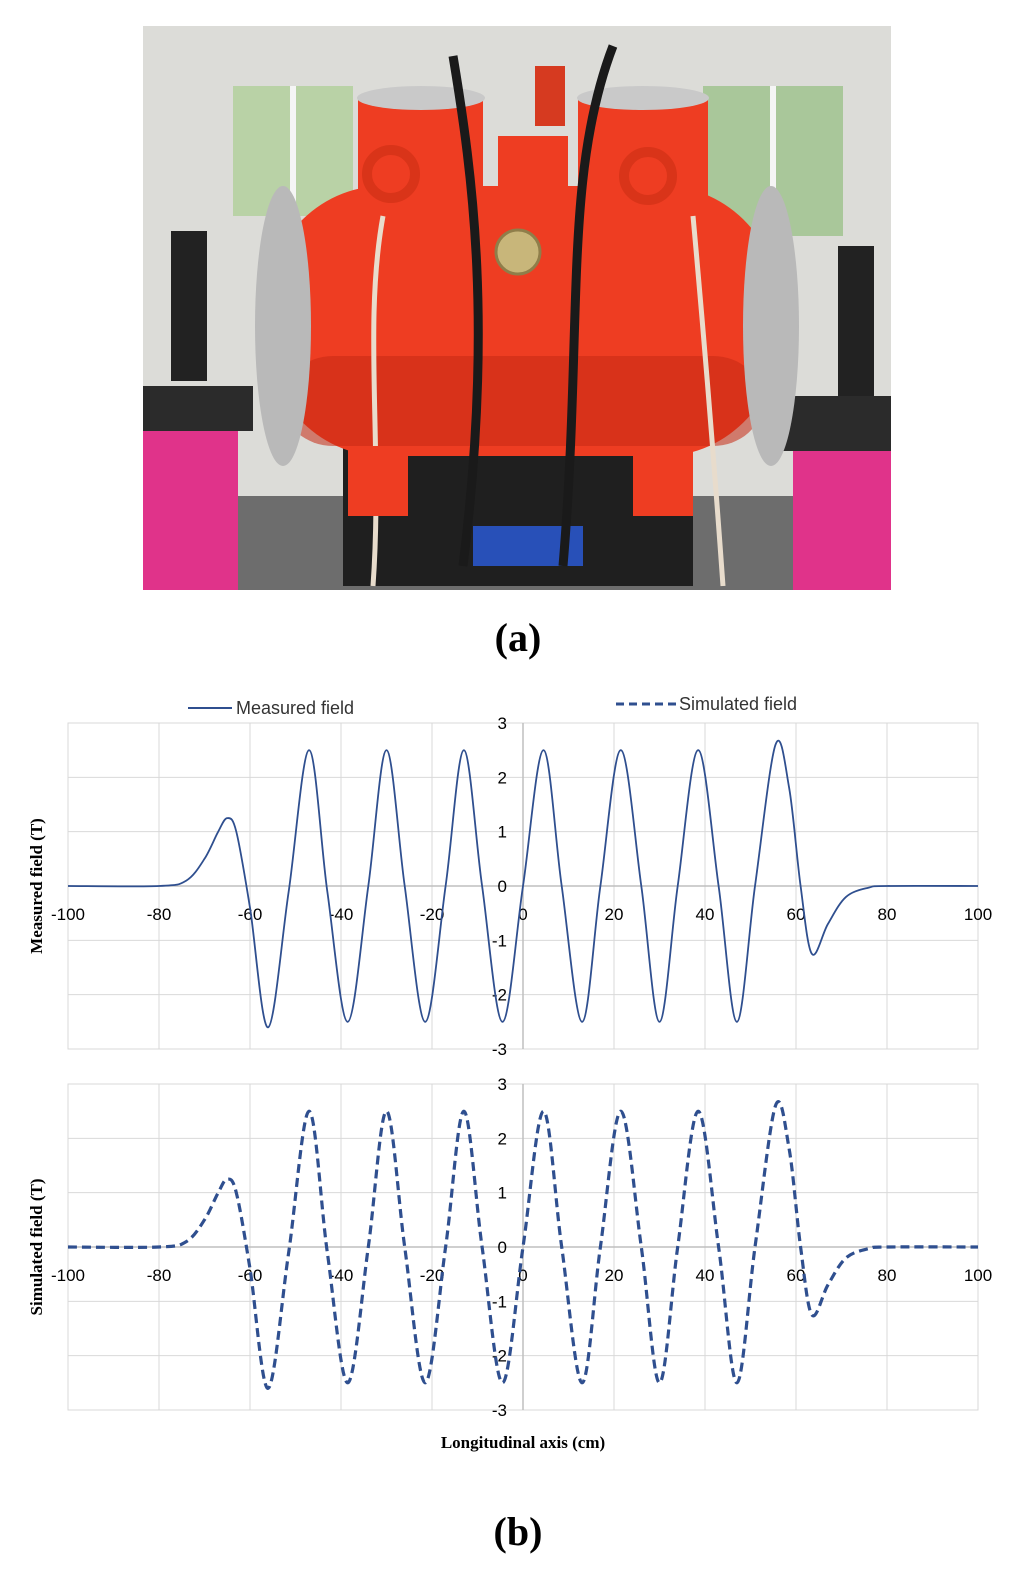 The width and height of the screenshot is (1036, 1573). What do you see at coordinates (523, 401) in the screenshot?
I see `cryostat-shading` at bounding box center [523, 401].